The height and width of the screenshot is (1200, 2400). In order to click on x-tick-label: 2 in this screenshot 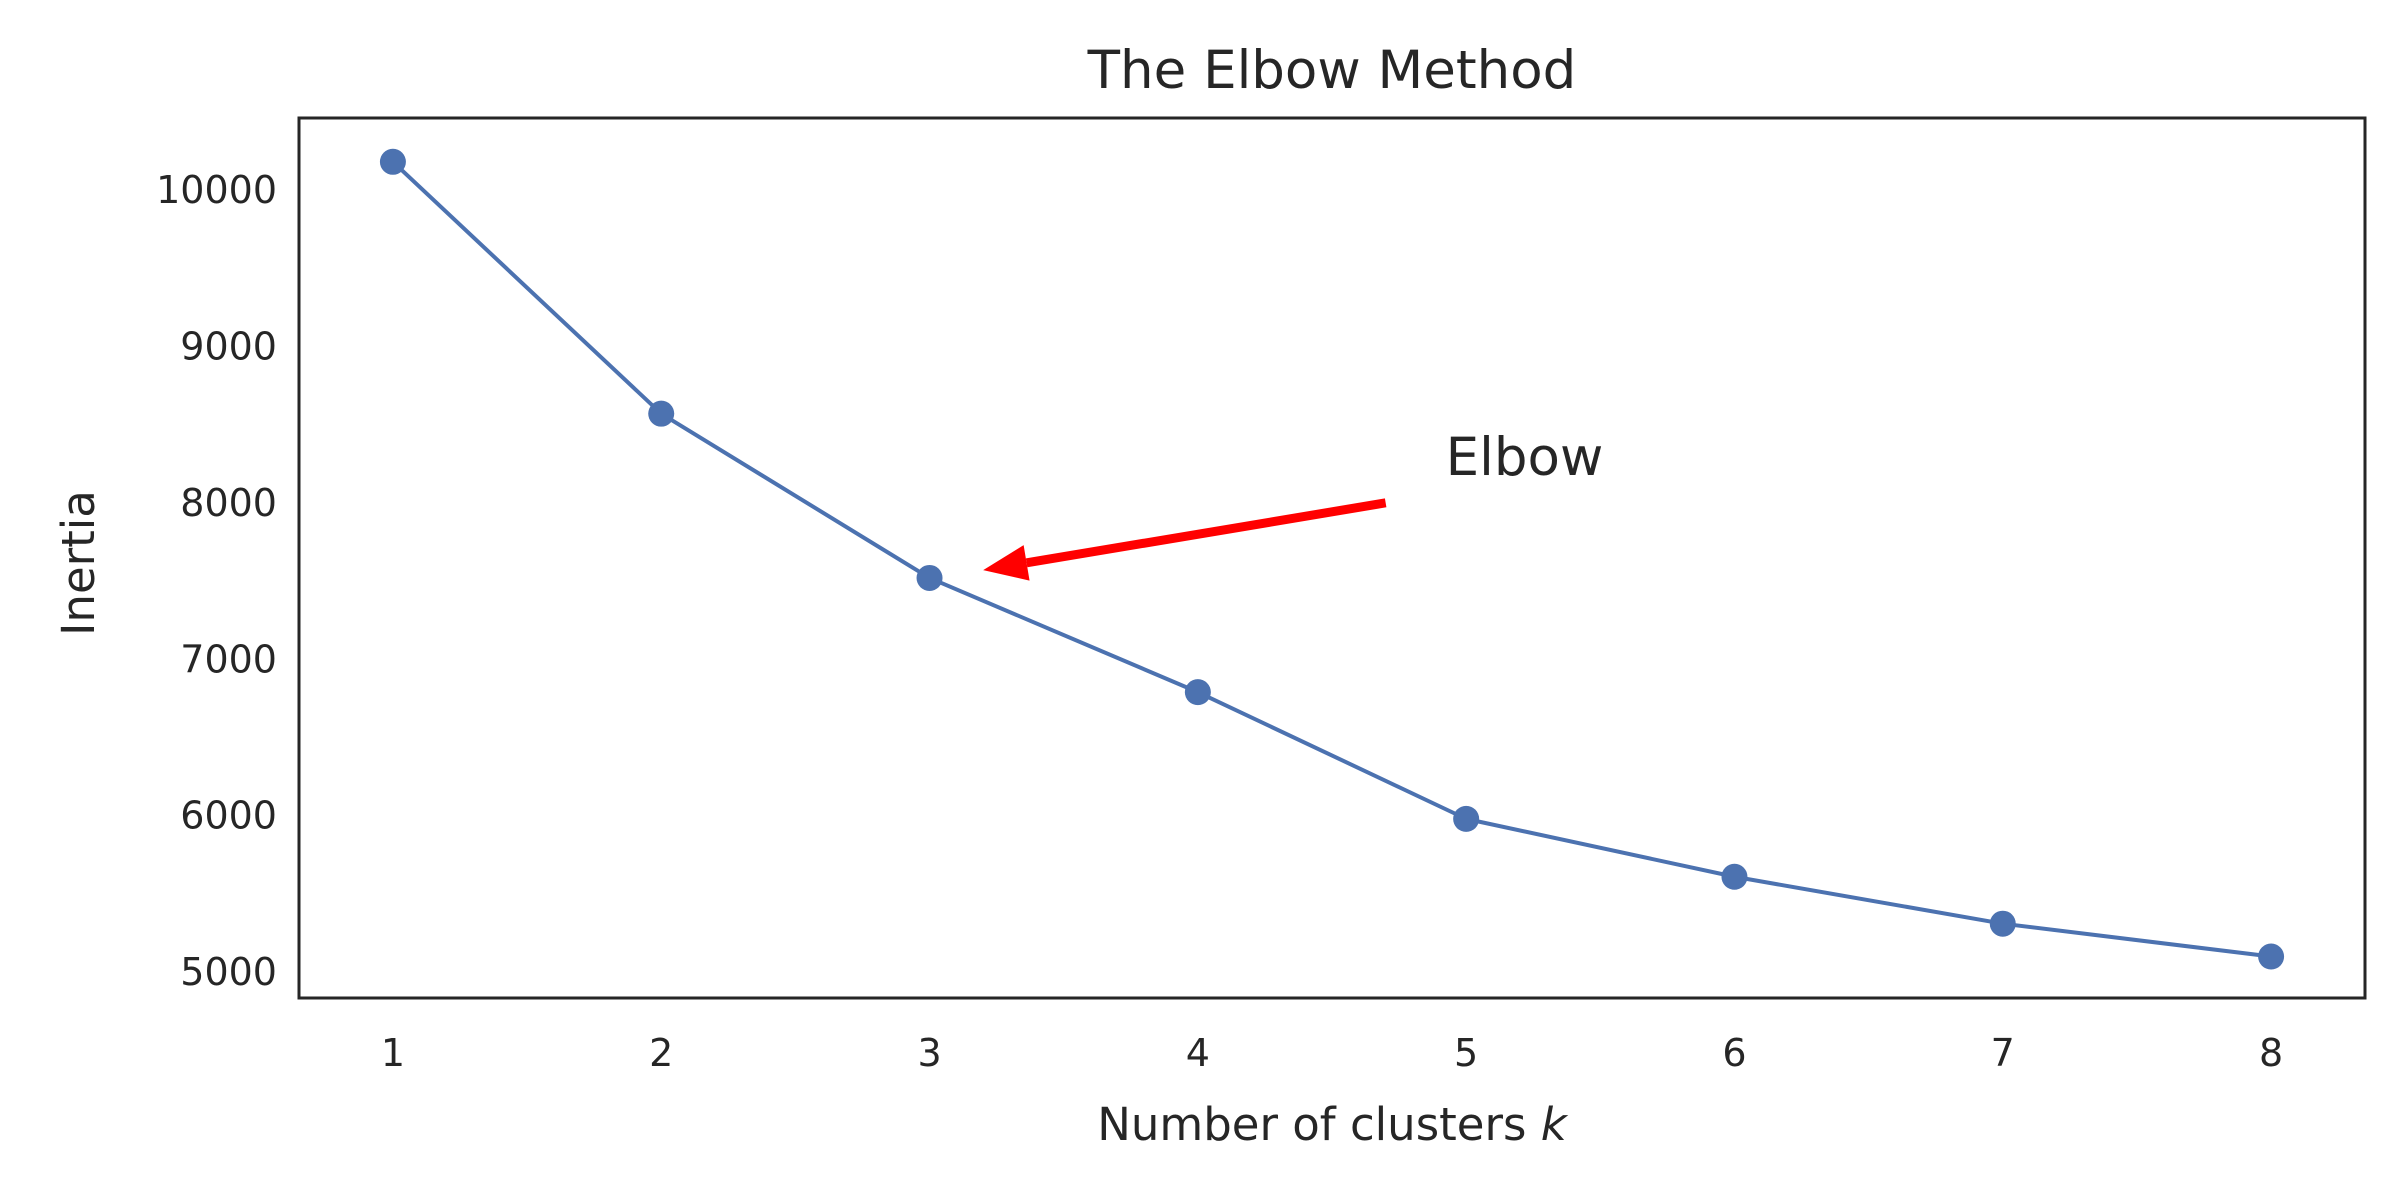, I will do `click(661, 1053)`.